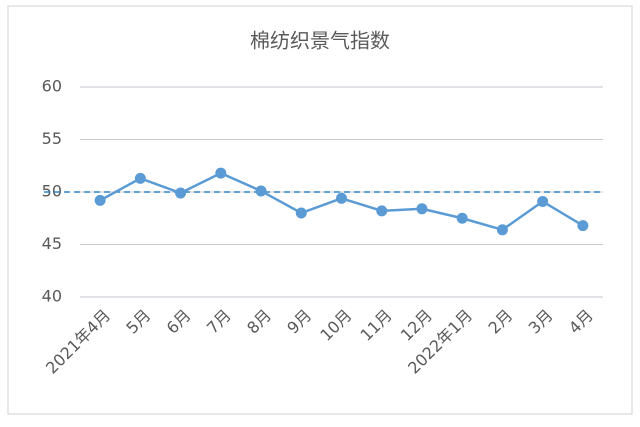 The width and height of the screenshot is (640, 427). What do you see at coordinates (320, 41) in the screenshot?
I see `chart-title: 棉纺织景气指数` at bounding box center [320, 41].